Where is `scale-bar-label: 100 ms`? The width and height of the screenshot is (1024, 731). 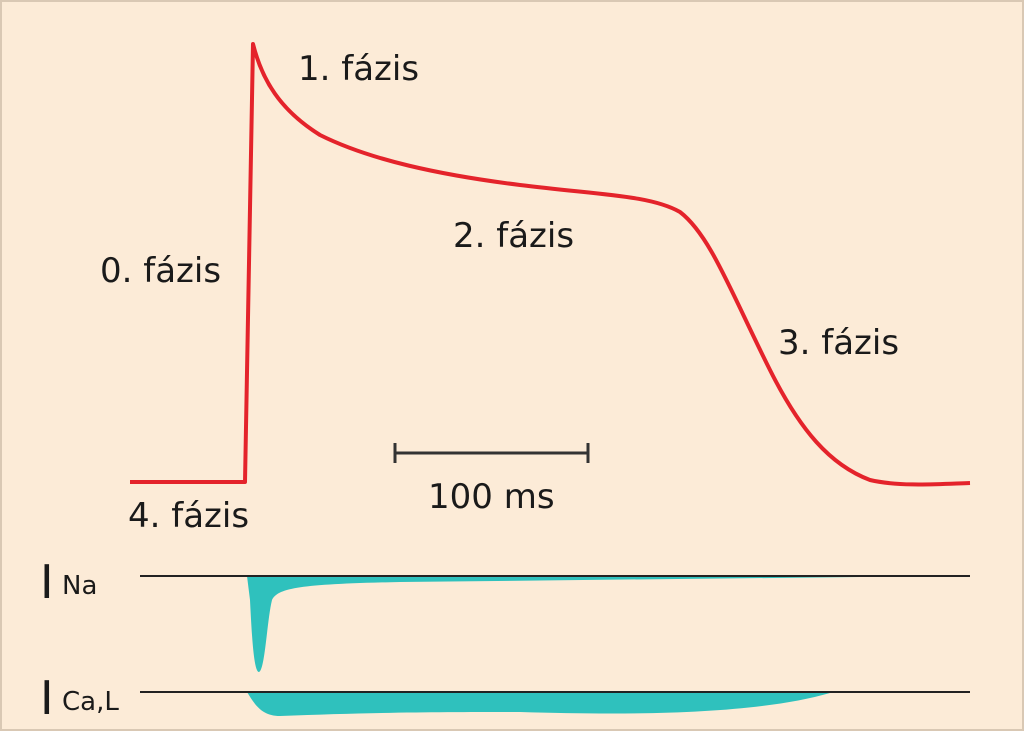 scale-bar-label: 100 ms is located at coordinates (491, 497).